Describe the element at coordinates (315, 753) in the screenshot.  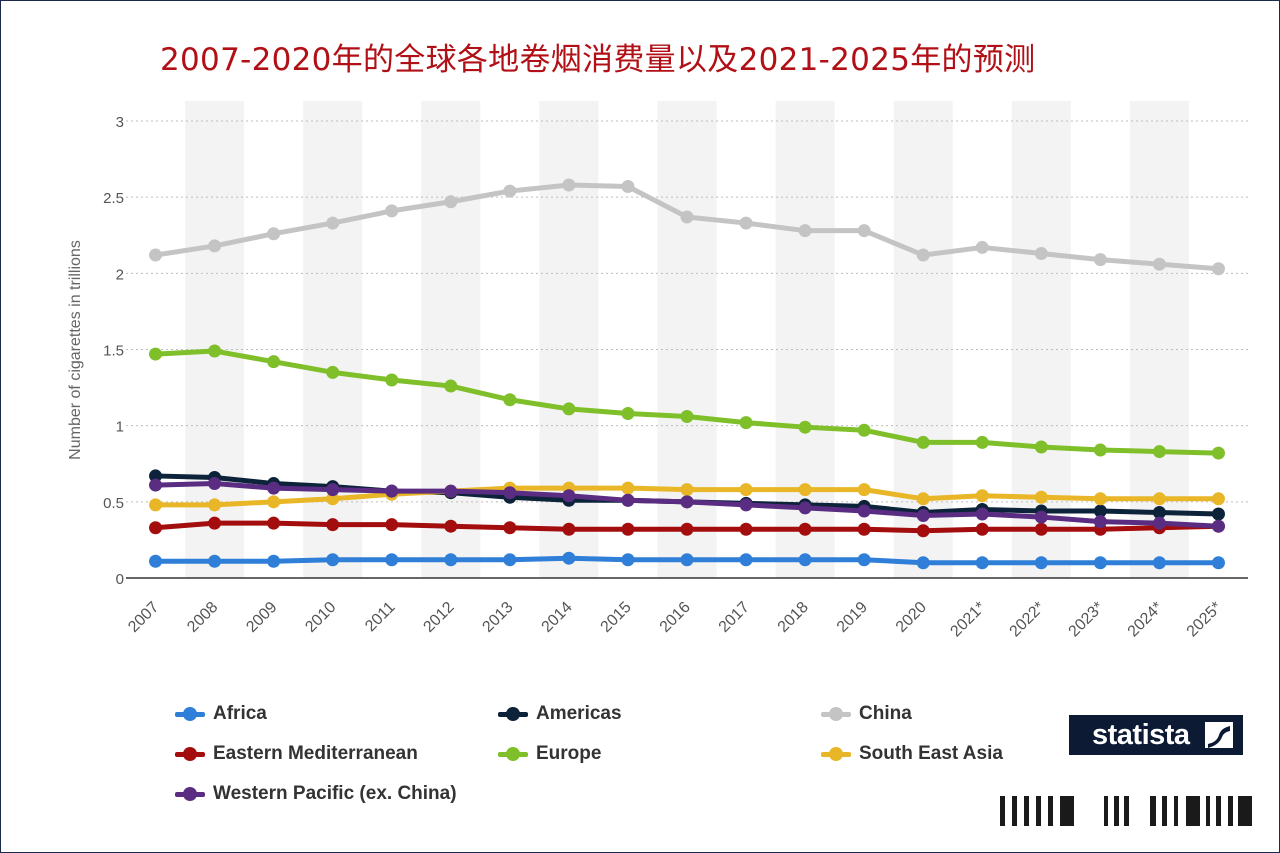
I see `legend-label: Eastern Mediterranean` at that location.